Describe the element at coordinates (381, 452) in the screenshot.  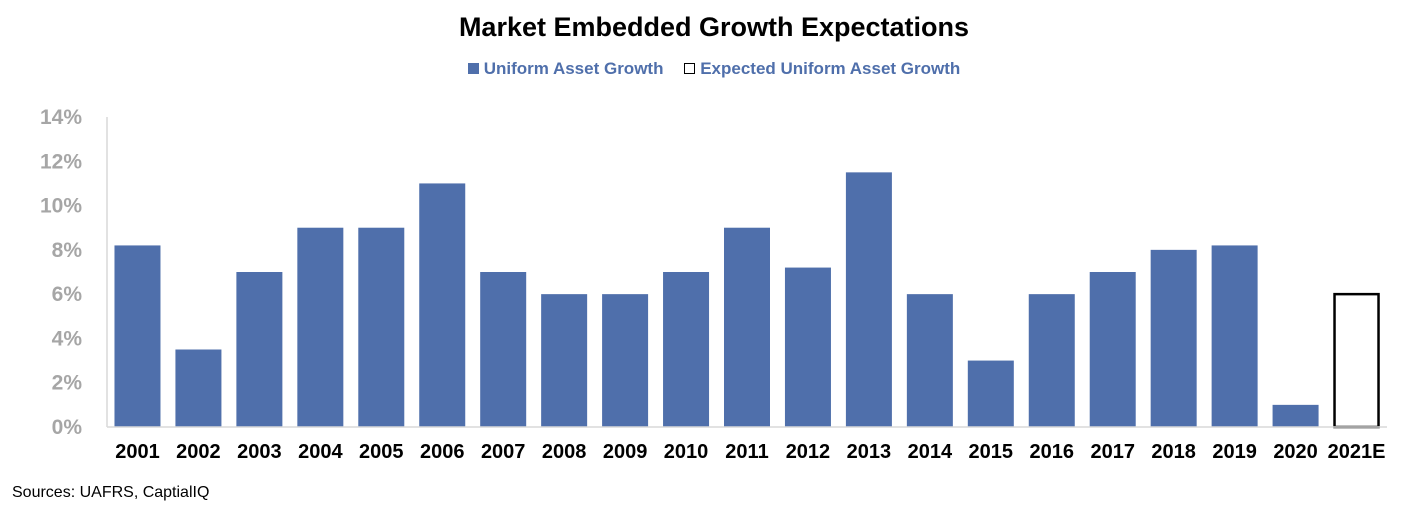
I see `x-tick-label: 2005` at that location.